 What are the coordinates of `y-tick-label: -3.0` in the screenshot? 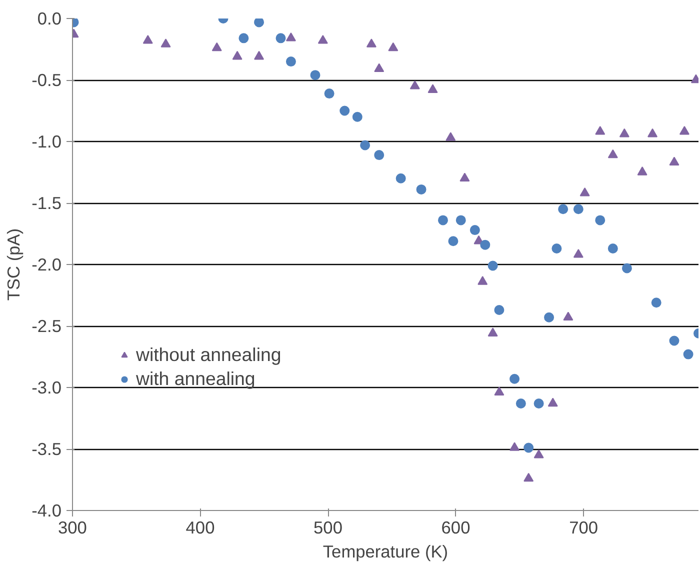 It's located at (47, 388).